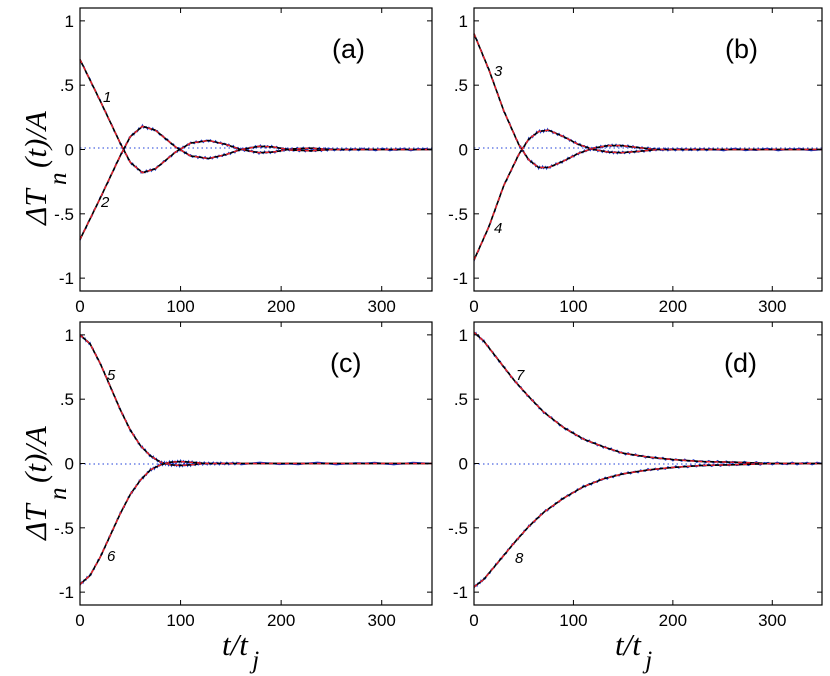 The width and height of the screenshot is (830, 676). Describe the element at coordinates (520, 375) in the screenshot. I see `curve-label-7: 7` at that location.